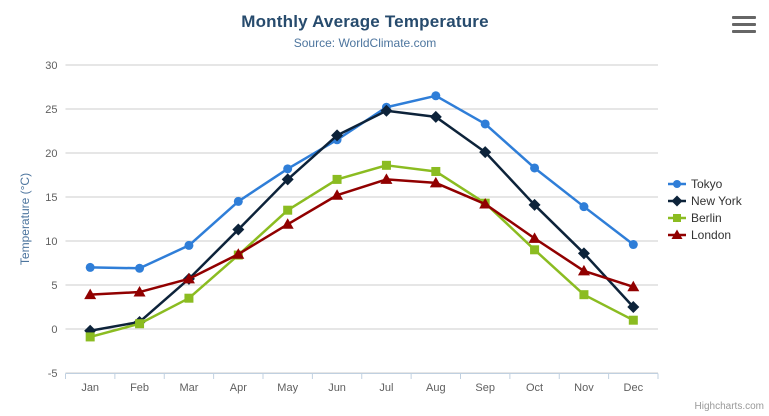 Image resolution: width=769 pixels, height=416 pixels. What do you see at coordinates (51, 154) in the screenshot?
I see `y-axis-tick-label: 20` at bounding box center [51, 154].